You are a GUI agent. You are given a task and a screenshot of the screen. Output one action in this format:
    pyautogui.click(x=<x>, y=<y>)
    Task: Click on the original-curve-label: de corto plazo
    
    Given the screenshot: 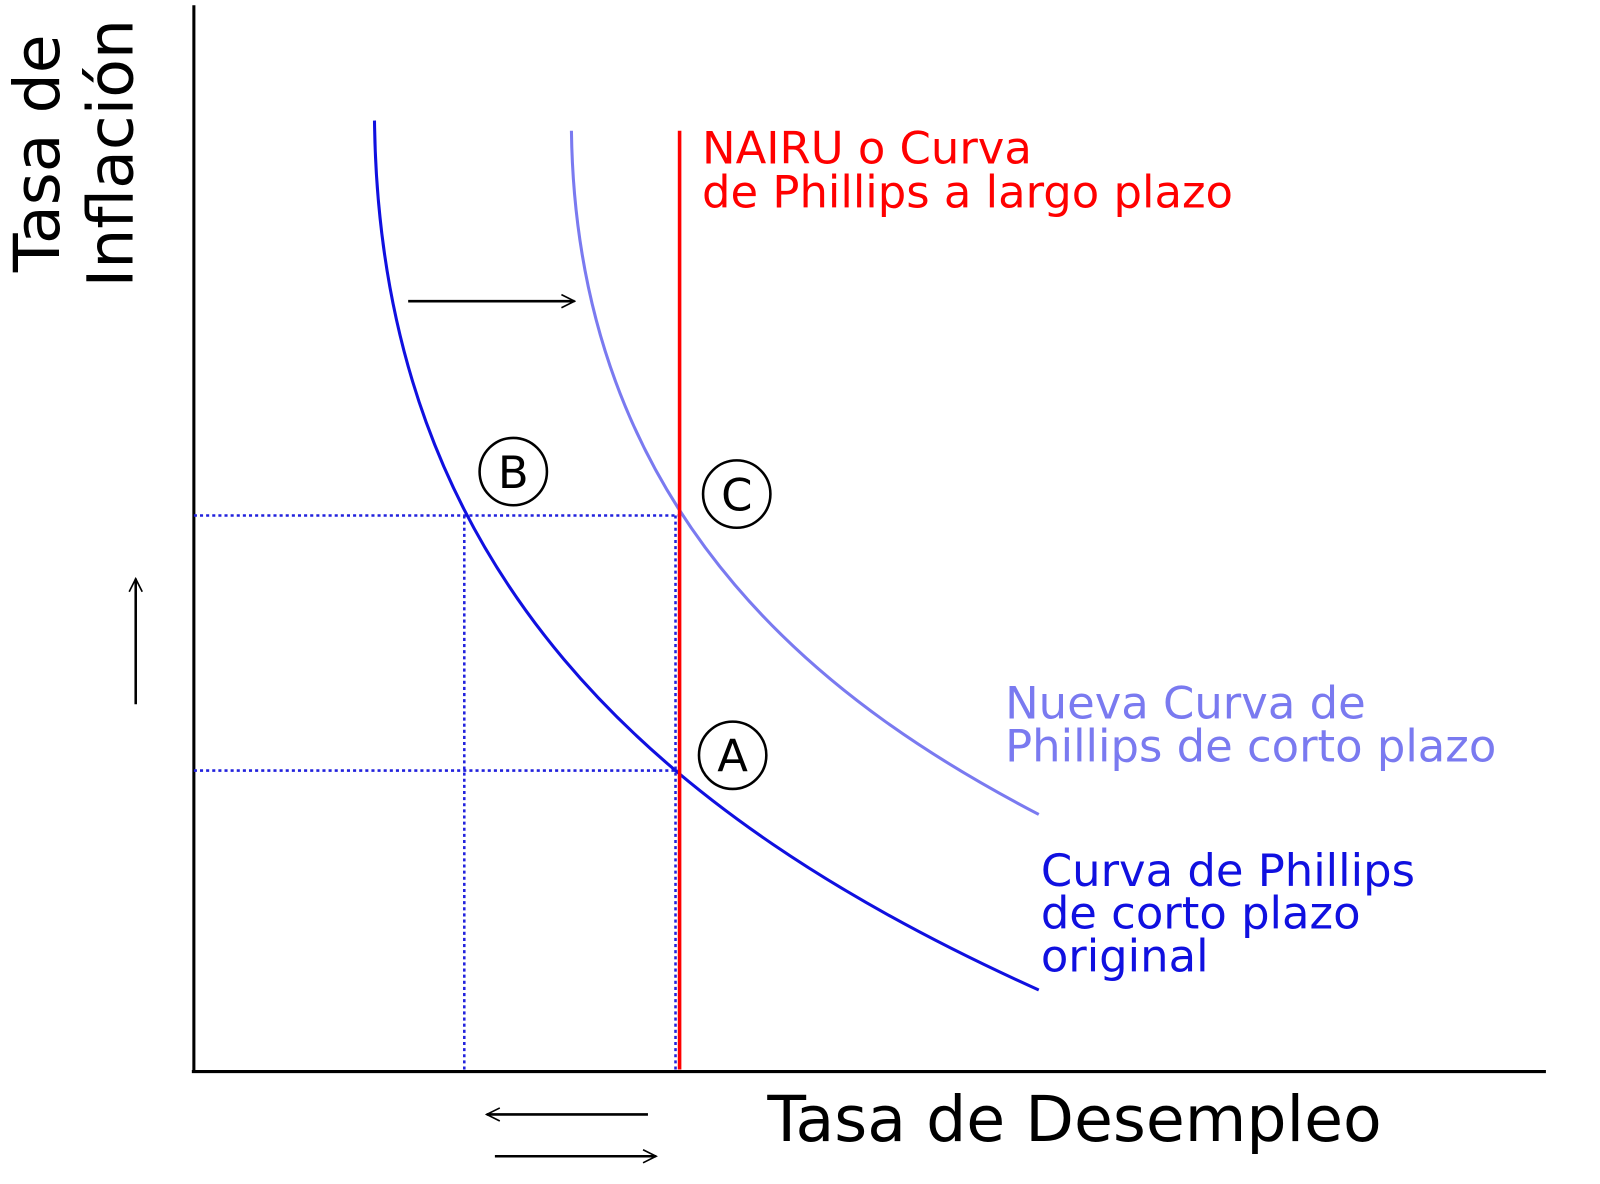 What is the action you would take?
    pyautogui.click(x=1201, y=913)
    